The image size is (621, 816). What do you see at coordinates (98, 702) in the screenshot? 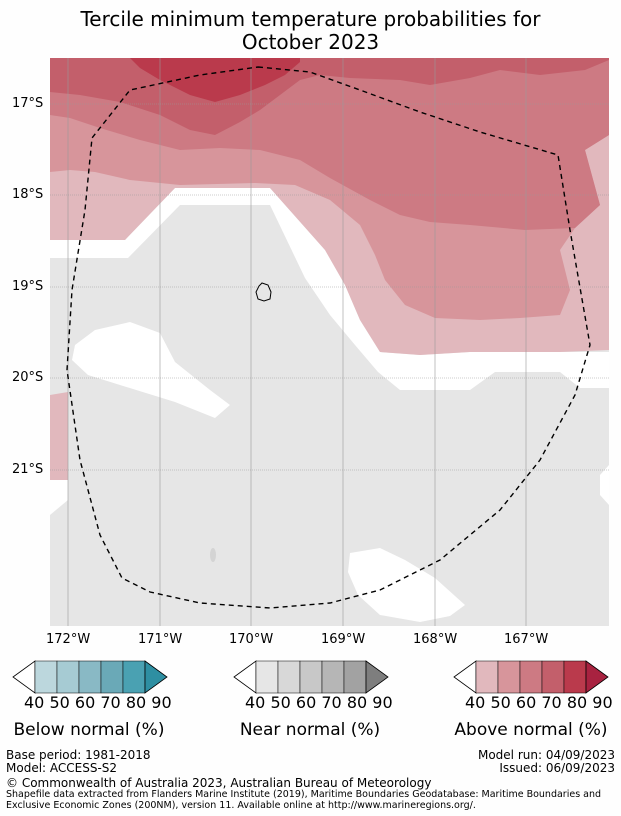
I see `legend-ticks-below: 40 50 60 70 80 90` at bounding box center [98, 702].